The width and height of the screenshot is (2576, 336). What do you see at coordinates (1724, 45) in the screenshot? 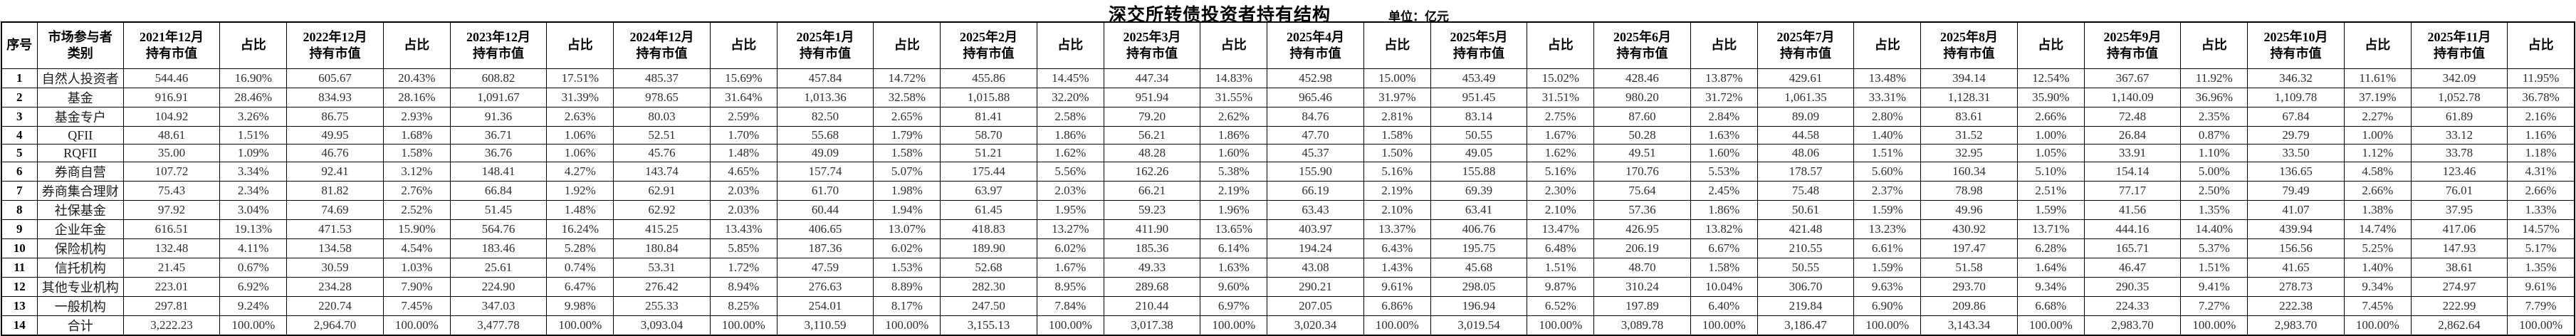
I see `header-ratio-9: 占比` at bounding box center [1724, 45].